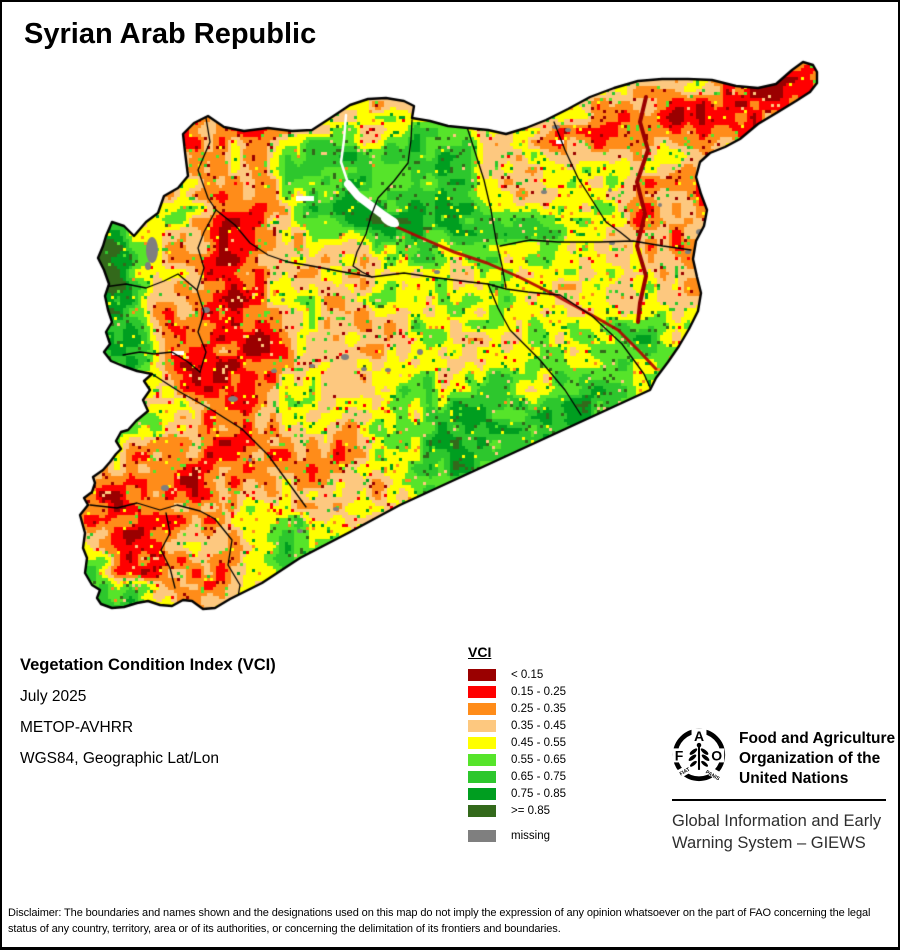  I want to click on legend-row: < 0.15, so click(517, 675).